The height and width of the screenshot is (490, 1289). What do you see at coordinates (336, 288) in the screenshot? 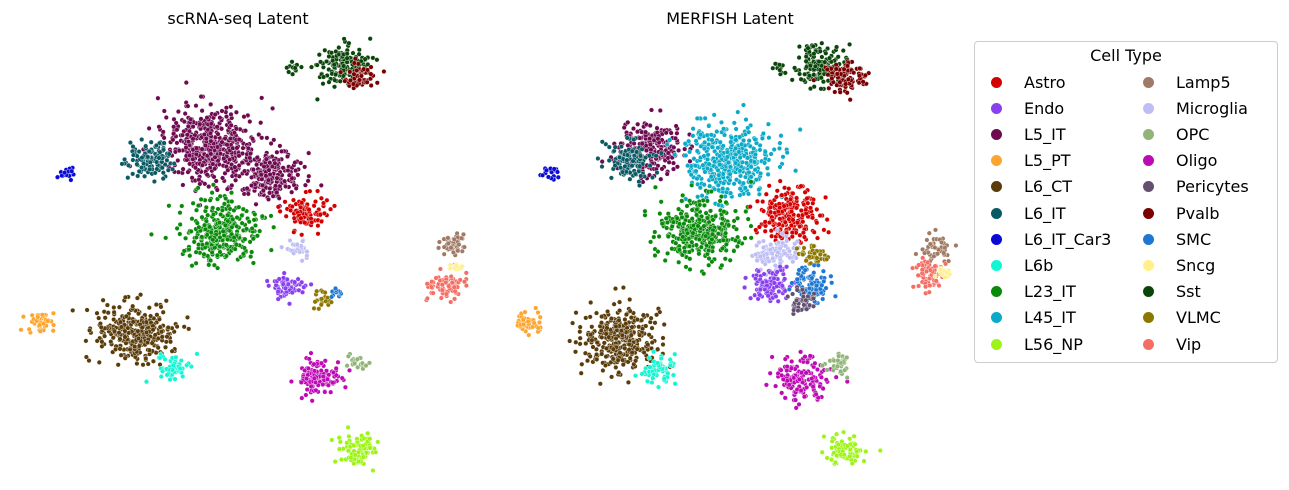
I see `data-point-SMC` at bounding box center [336, 288].